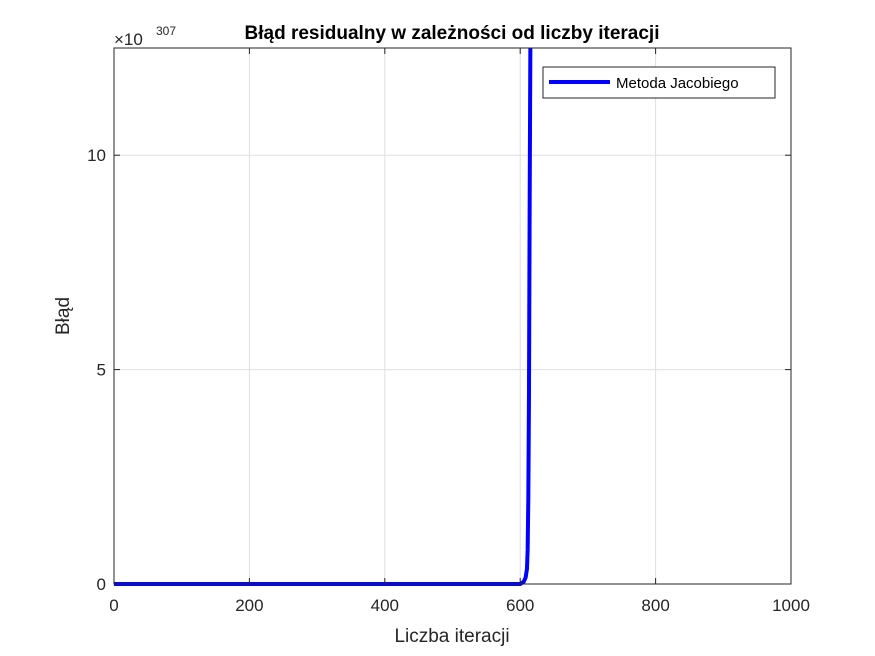  Describe the element at coordinates (520, 605) in the screenshot. I see `x-tick-label: 600` at that location.